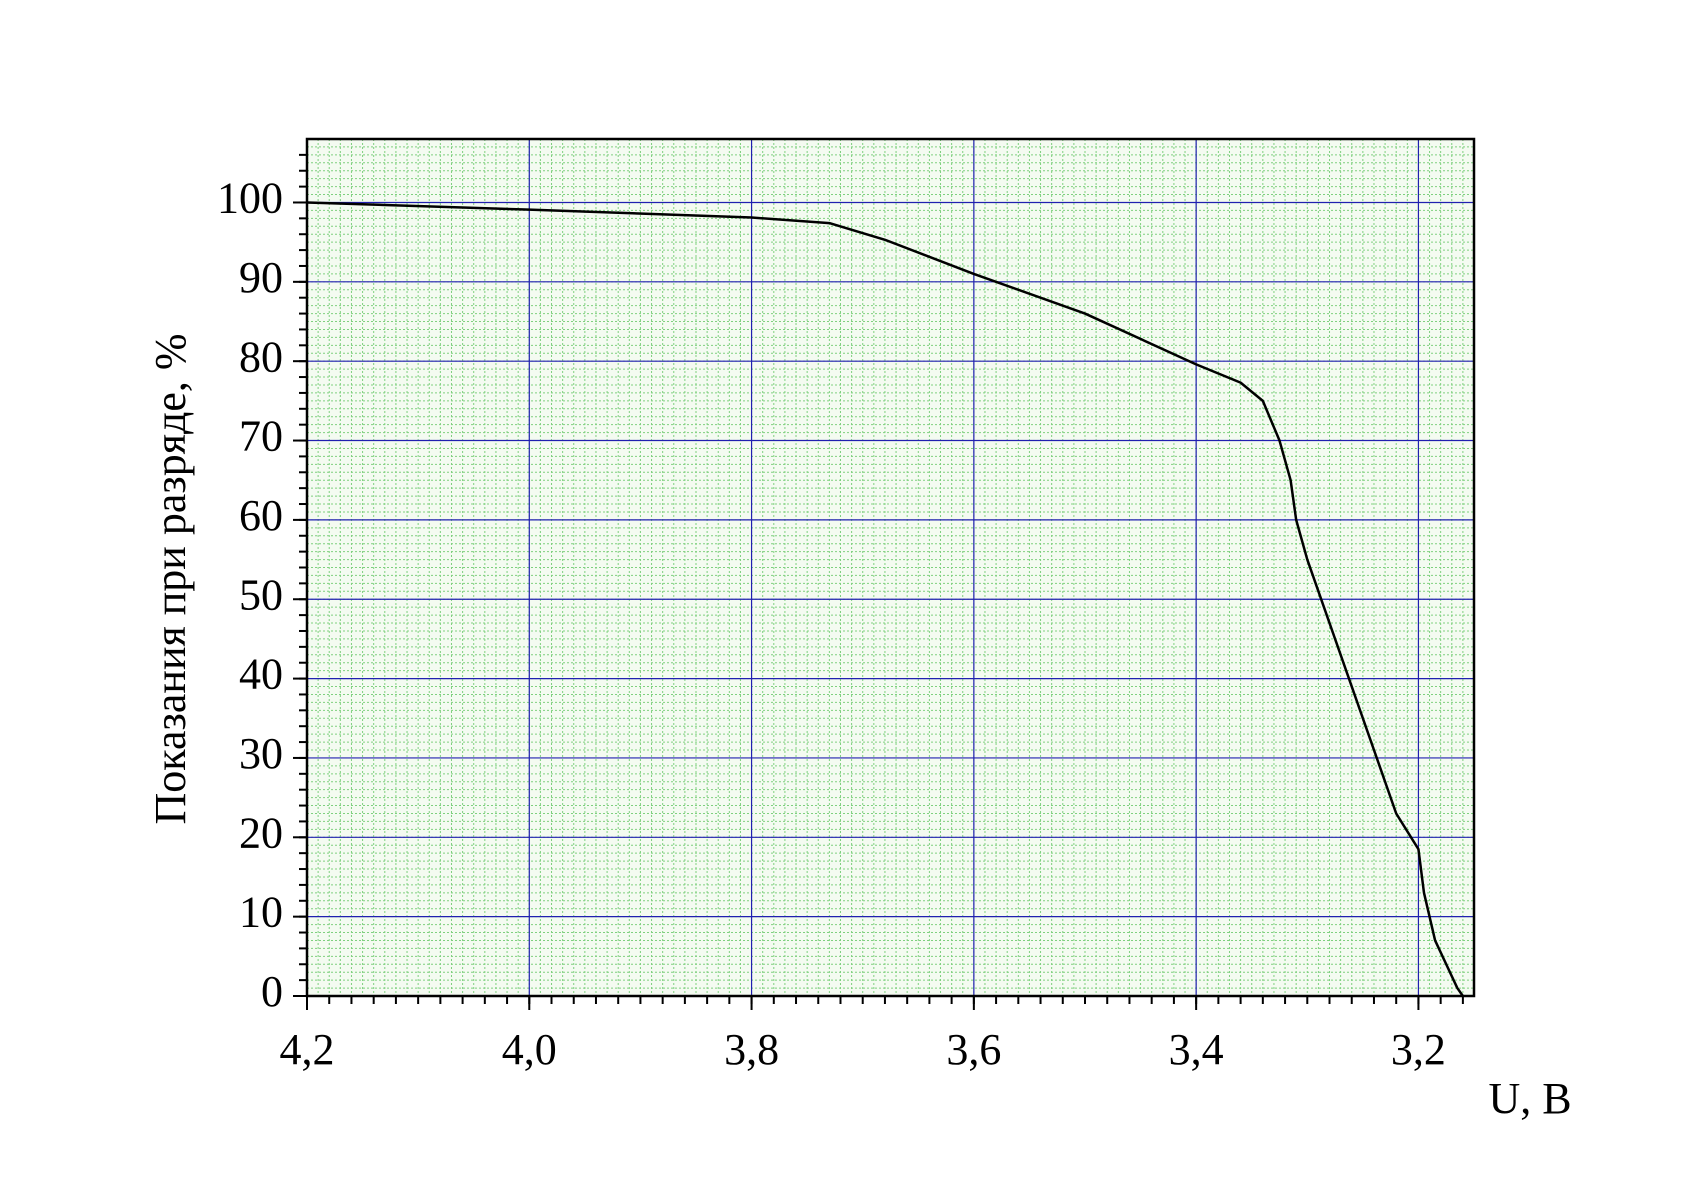 The height and width of the screenshot is (1180, 1693). What do you see at coordinates (529, 1049) in the screenshot?
I see `x-tick-label: 4,0` at bounding box center [529, 1049].